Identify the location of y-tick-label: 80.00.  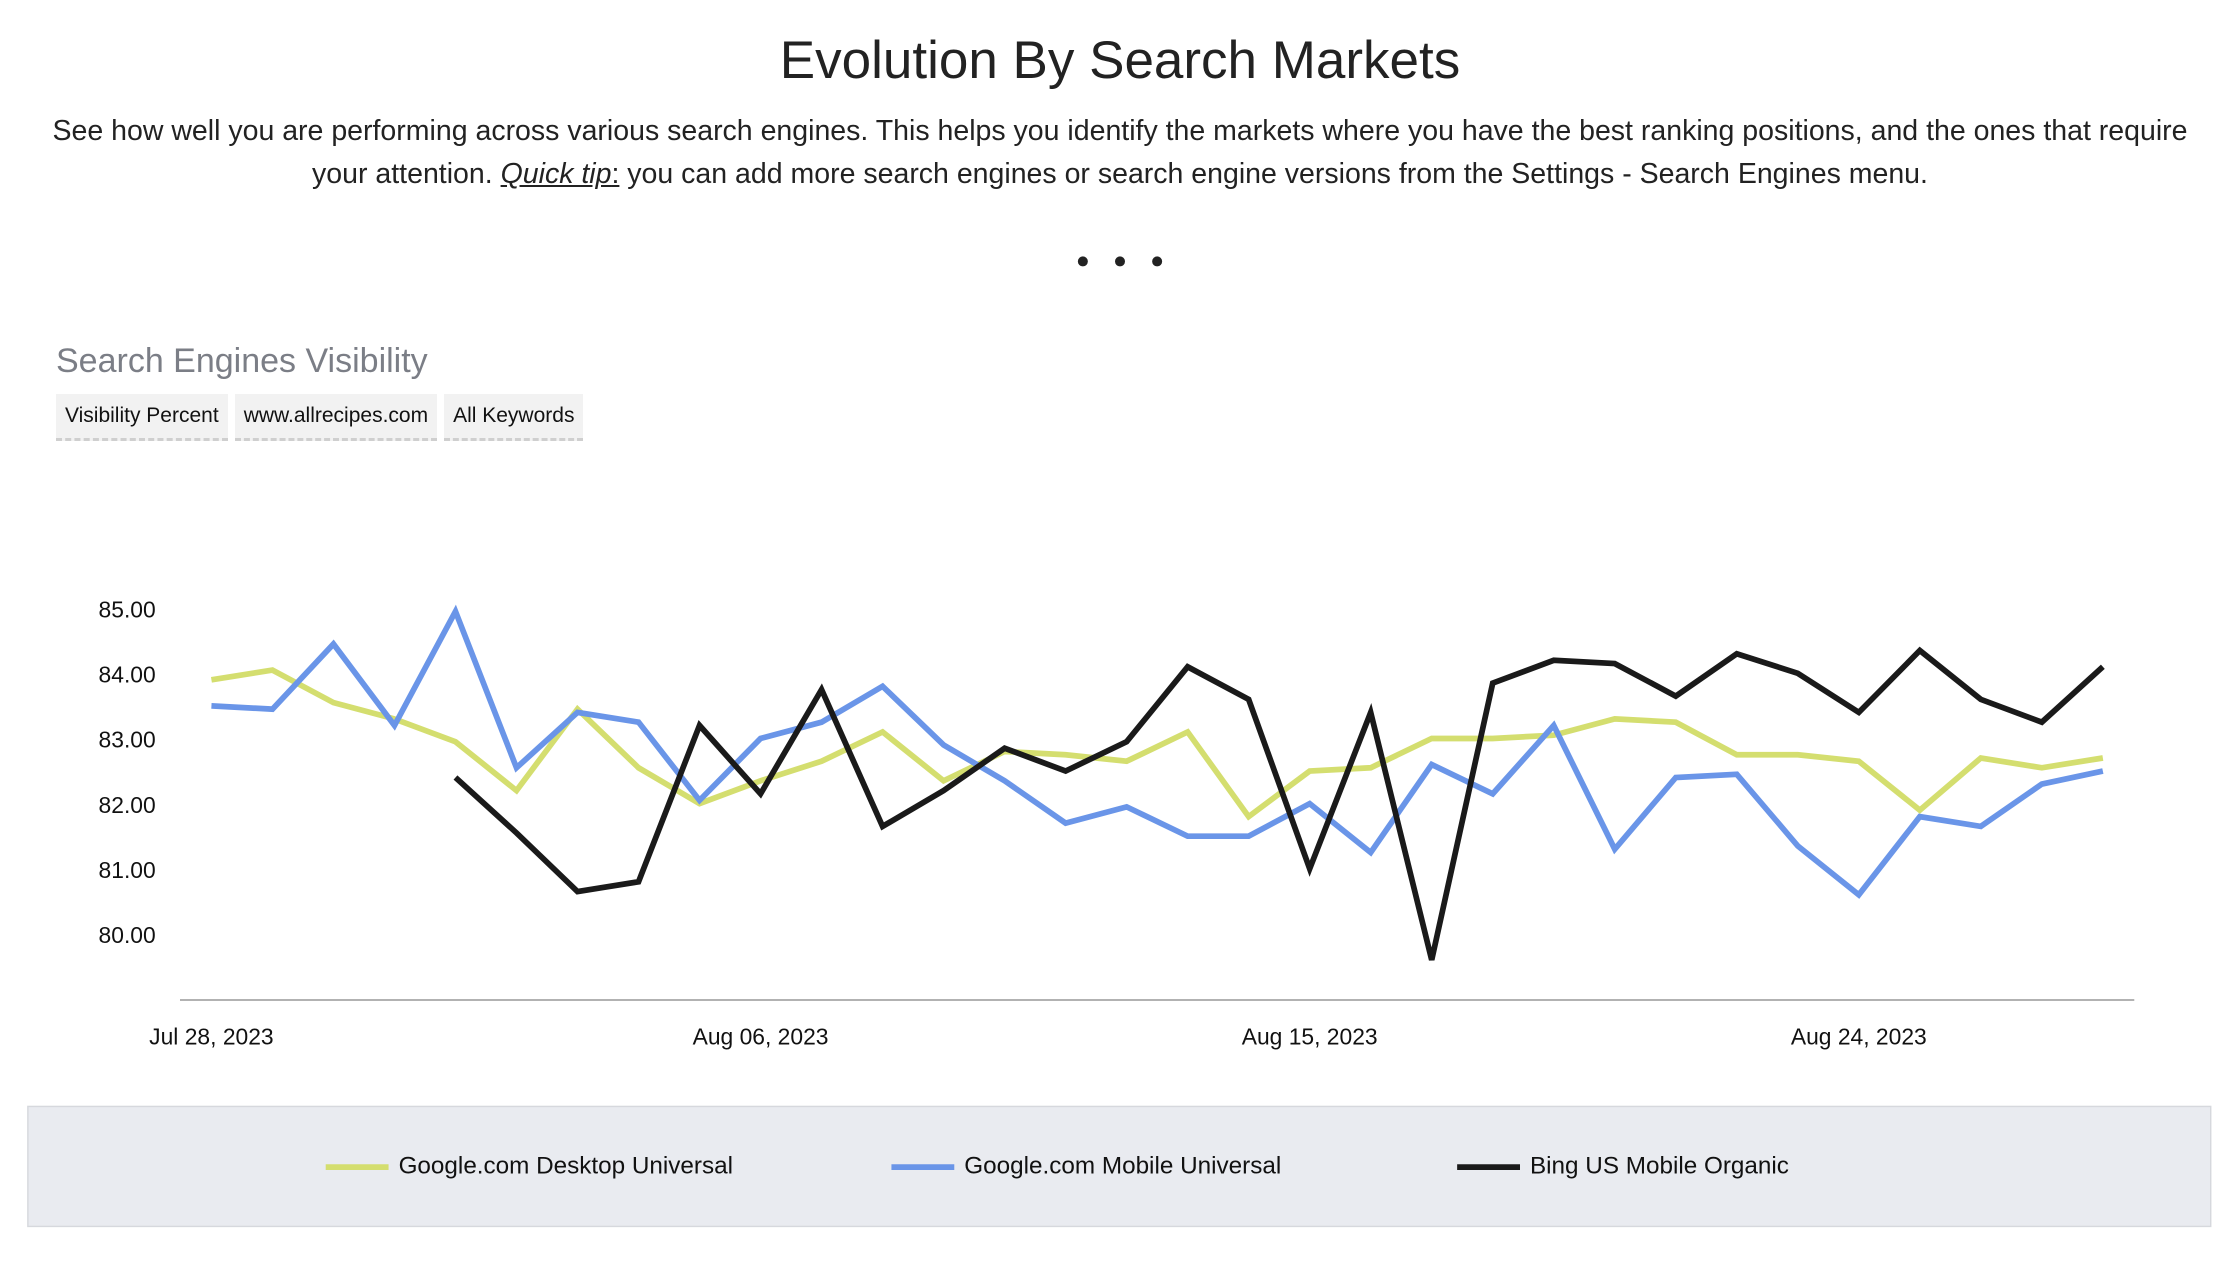
(127, 935).